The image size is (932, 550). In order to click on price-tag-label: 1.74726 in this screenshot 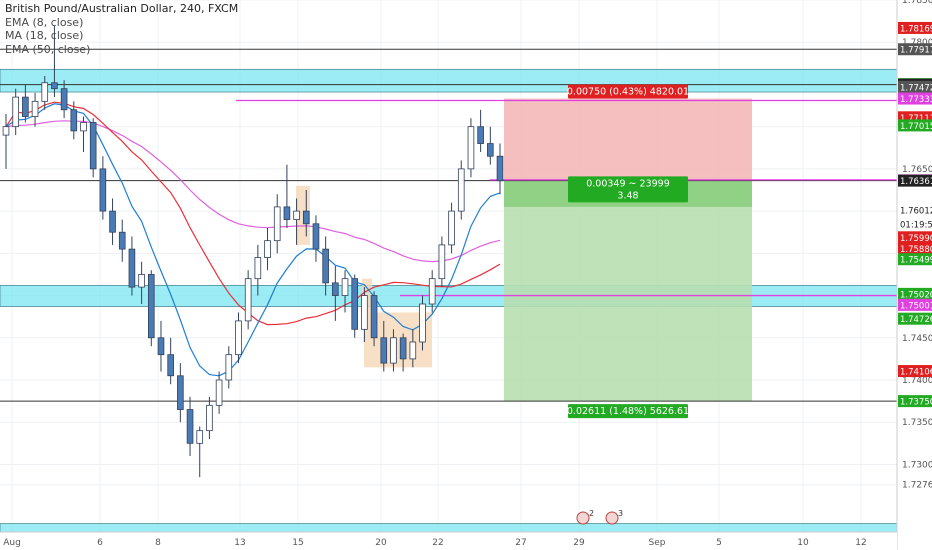, I will do `click(916, 320)`.